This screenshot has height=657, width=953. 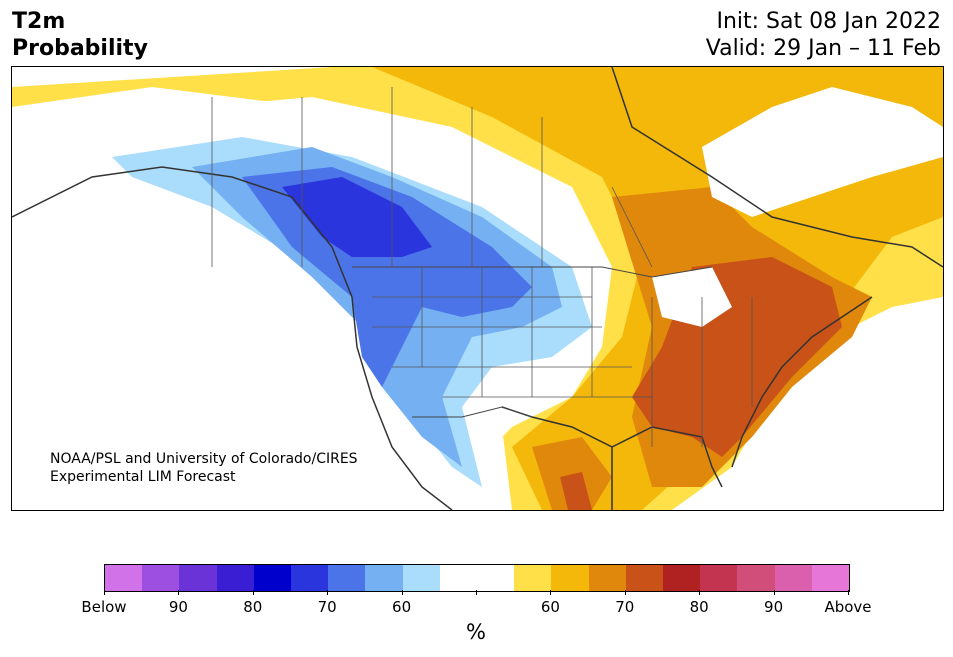 What do you see at coordinates (692, 297) in the screenshot?
I see `normal-region-lakes` at bounding box center [692, 297].